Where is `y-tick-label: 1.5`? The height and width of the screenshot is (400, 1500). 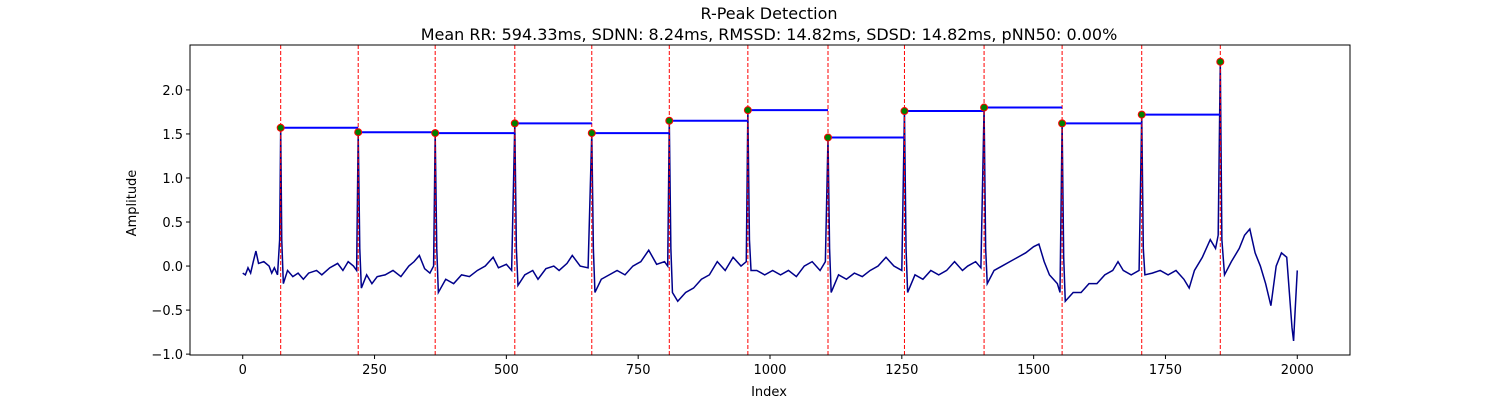
y-tick-label: 1.5 is located at coordinates (172, 135).